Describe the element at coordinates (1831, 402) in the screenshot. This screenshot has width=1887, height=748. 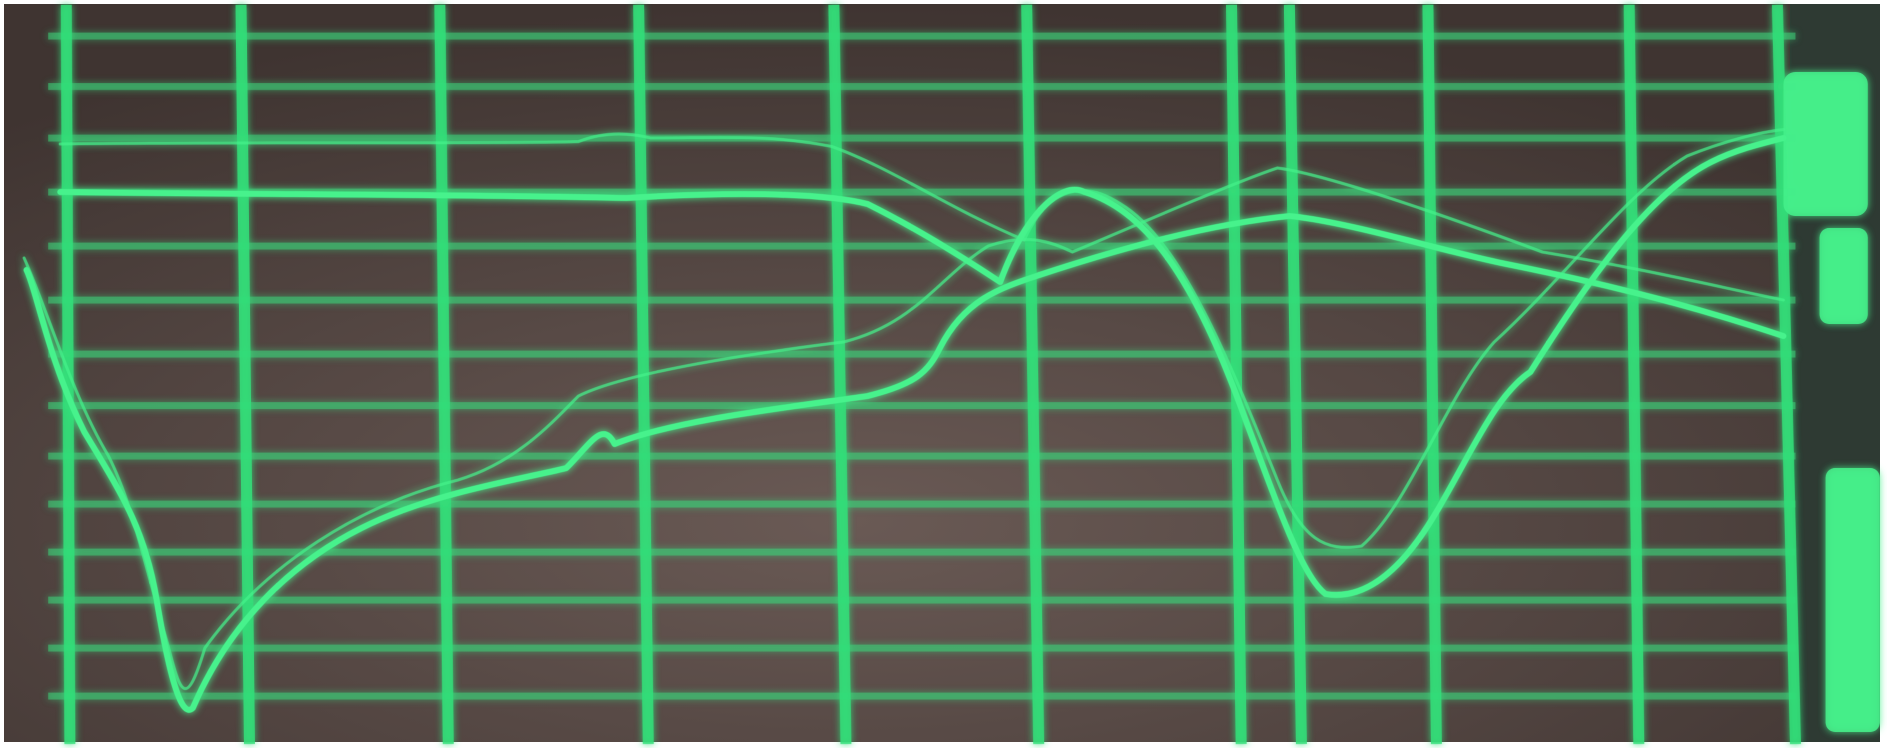
I see `side-markers` at that location.